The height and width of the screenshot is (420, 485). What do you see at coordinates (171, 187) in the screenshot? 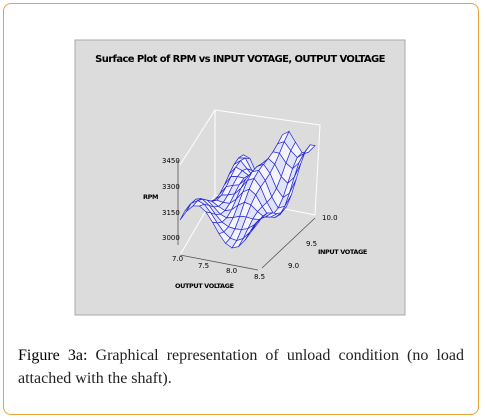
I see `z-tick-label: 3300` at bounding box center [171, 187].